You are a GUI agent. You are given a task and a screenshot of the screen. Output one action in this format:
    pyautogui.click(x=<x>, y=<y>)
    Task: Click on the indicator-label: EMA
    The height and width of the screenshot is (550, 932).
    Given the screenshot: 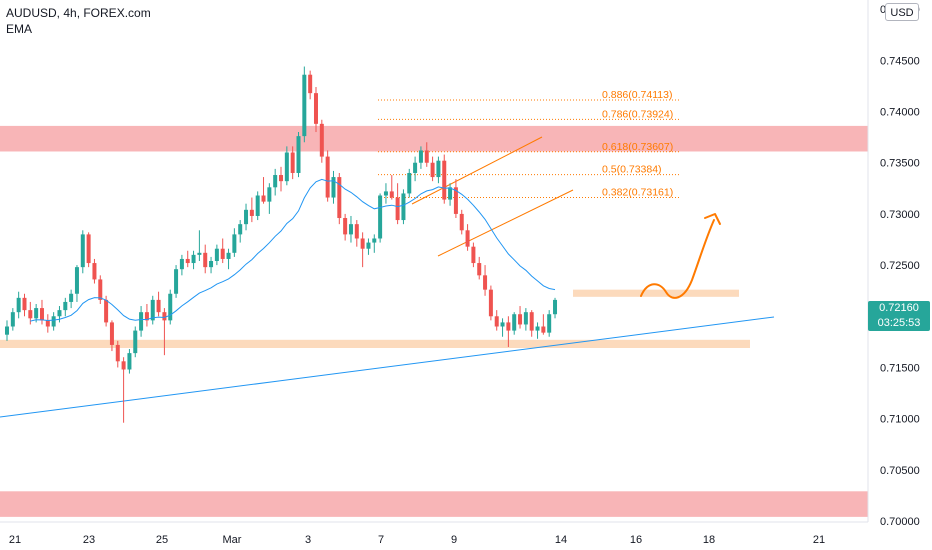 What is the action you would take?
    pyautogui.click(x=19, y=29)
    